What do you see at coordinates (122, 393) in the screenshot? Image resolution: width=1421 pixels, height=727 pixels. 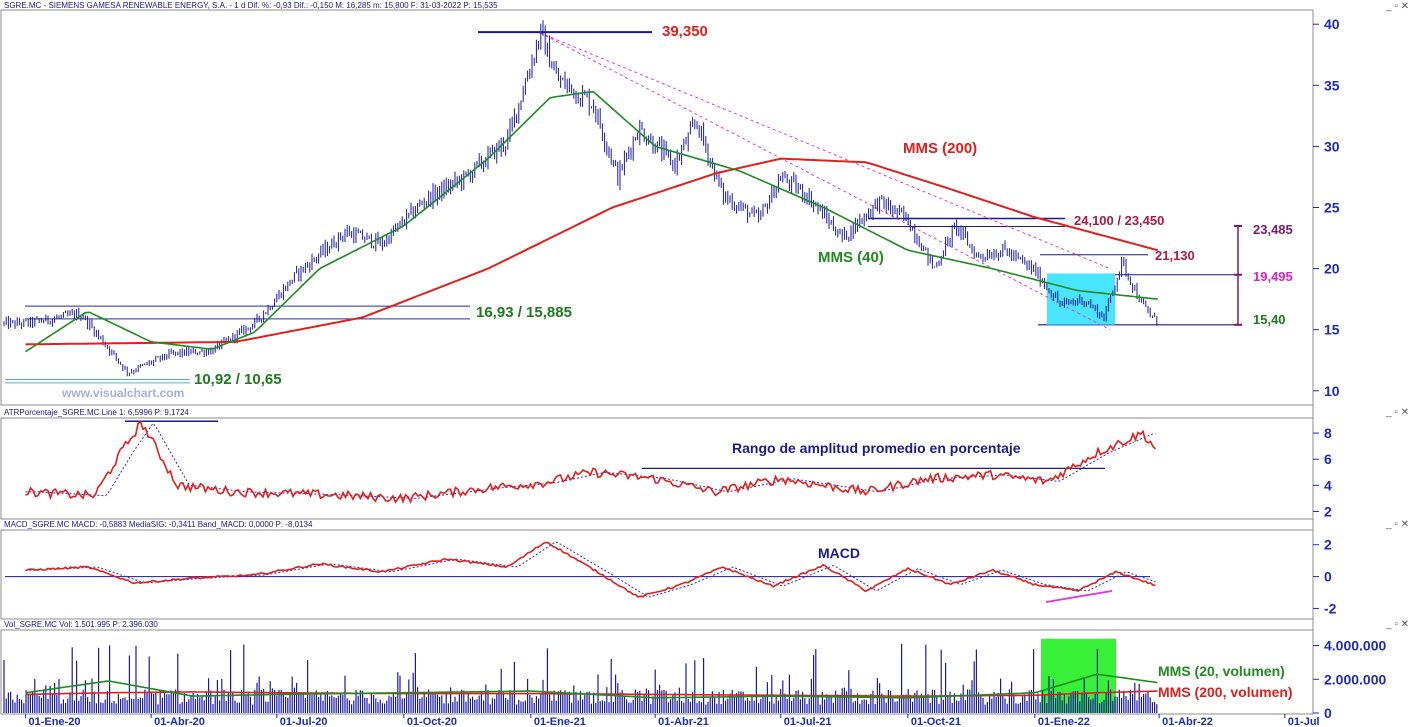 I see `watermark: www.visualchart.com` at bounding box center [122, 393].